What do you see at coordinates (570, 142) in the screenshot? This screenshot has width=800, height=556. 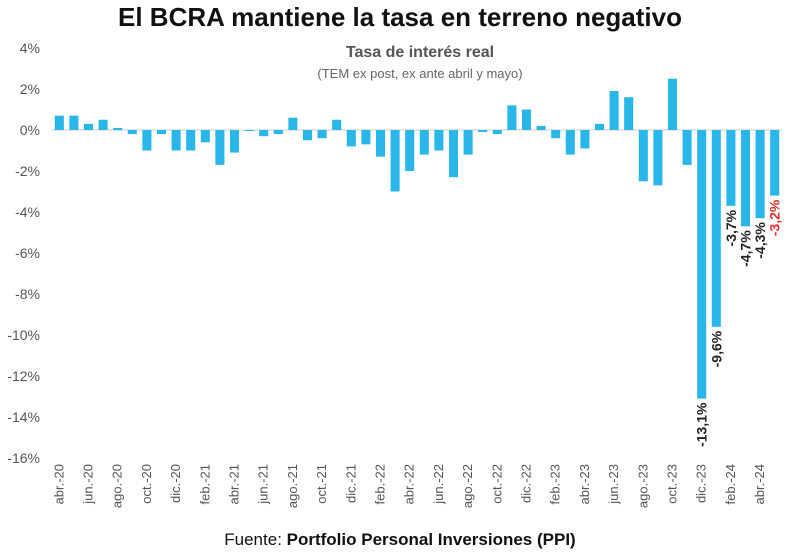 I see `bar-mar.-23` at bounding box center [570, 142].